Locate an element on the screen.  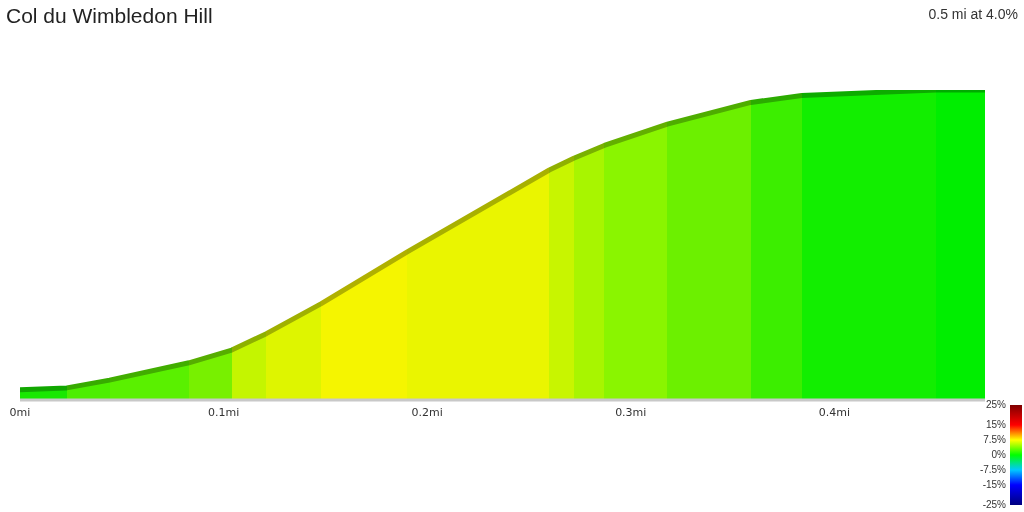
color-bar-label: -25% is located at coordinates (994, 504).